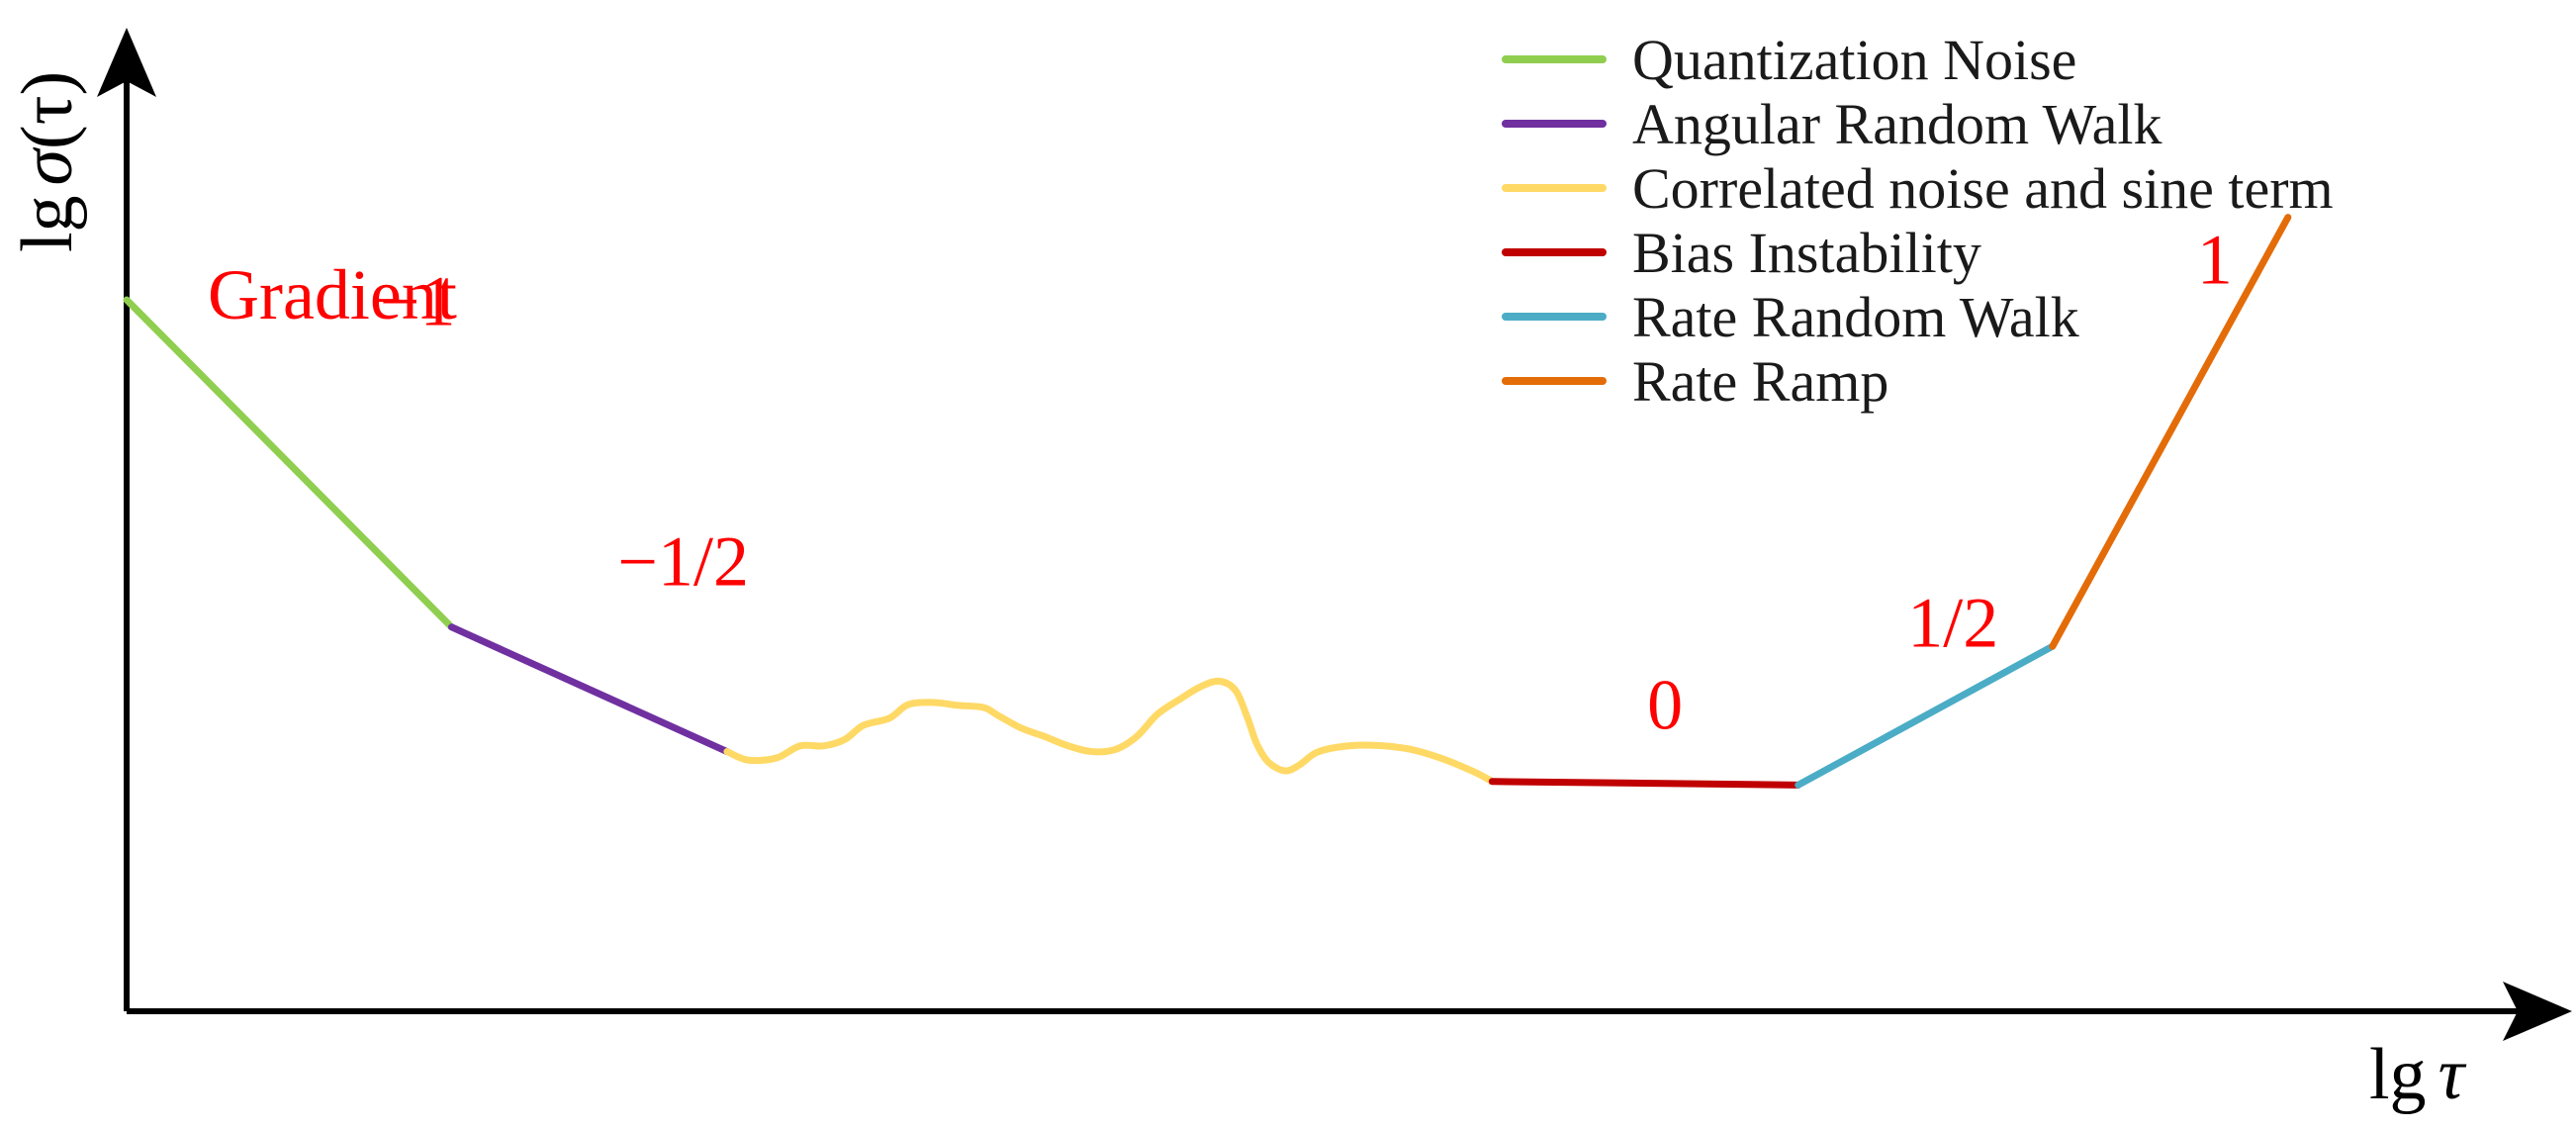 The height and width of the screenshot is (1130, 2576). I want to click on slope-label-rate-ramp: 1, so click(2215, 259).